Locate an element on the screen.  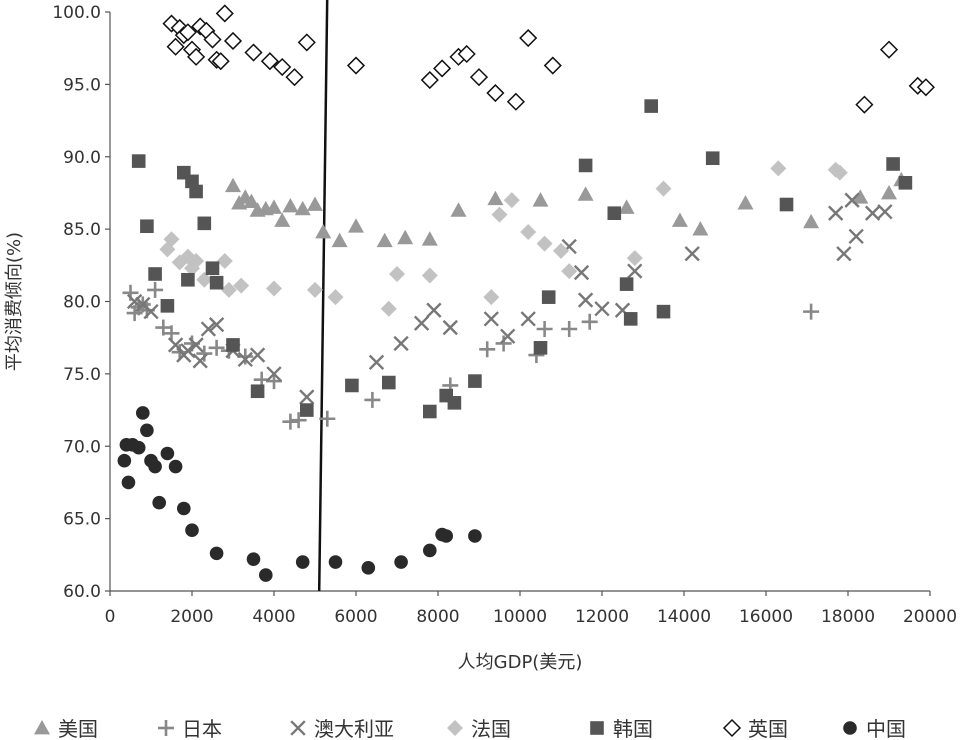
x-tick-label: 12000 is located at coordinates (602, 617).